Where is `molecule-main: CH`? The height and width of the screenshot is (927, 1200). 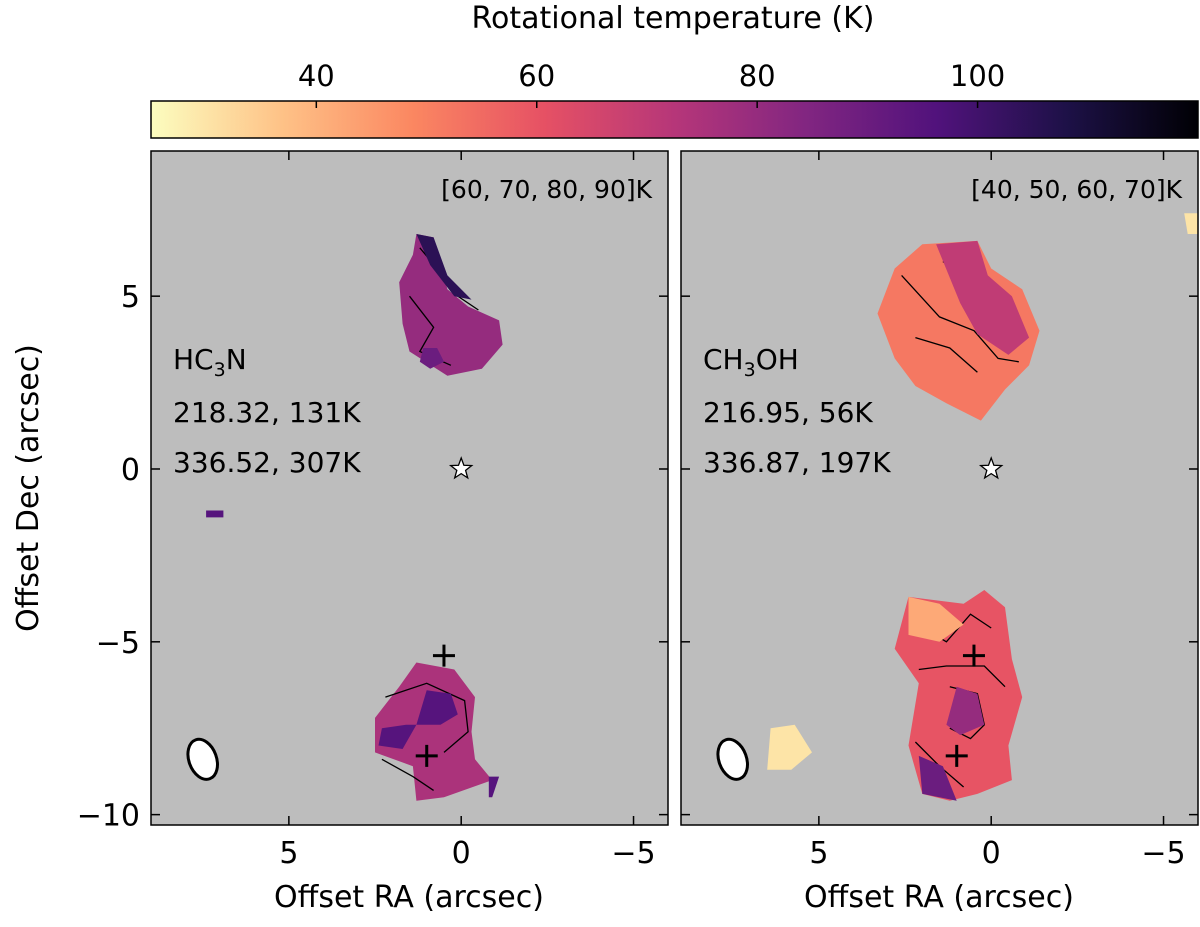
molecule-main: CH is located at coordinates (723, 359).